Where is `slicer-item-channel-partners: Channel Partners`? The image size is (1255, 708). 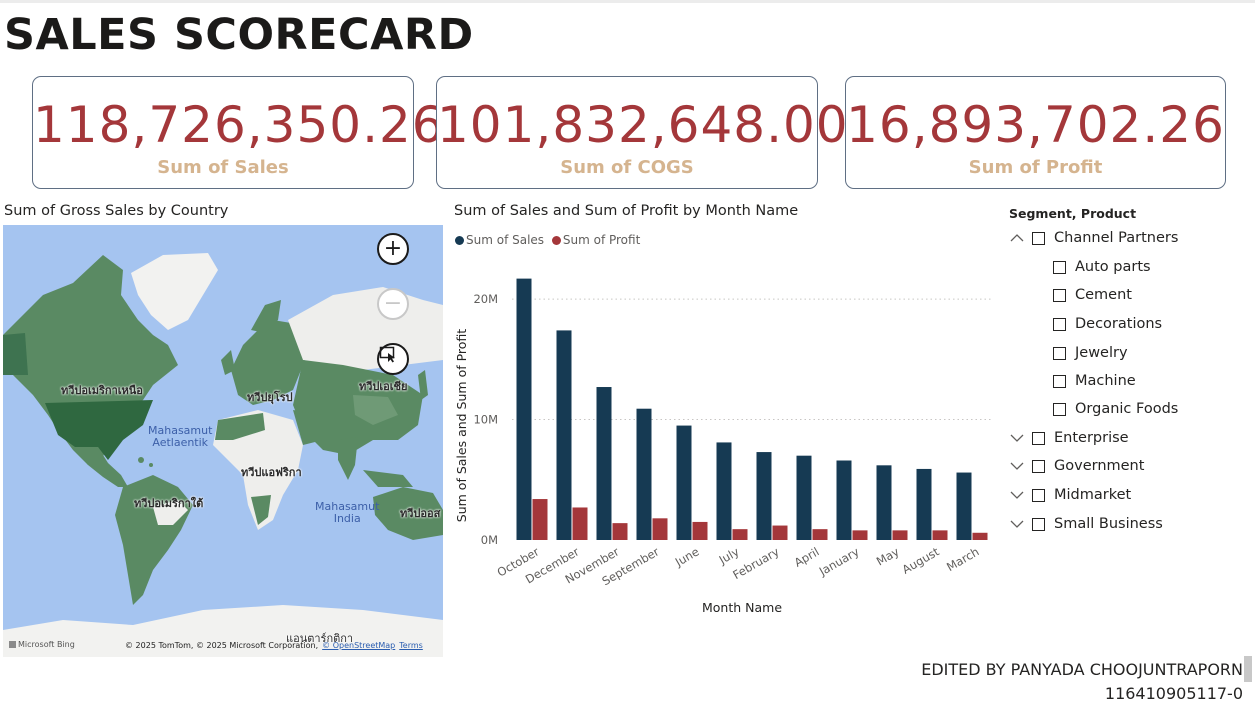 slicer-item-channel-partners: Channel Partners is located at coordinates (1094, 238).